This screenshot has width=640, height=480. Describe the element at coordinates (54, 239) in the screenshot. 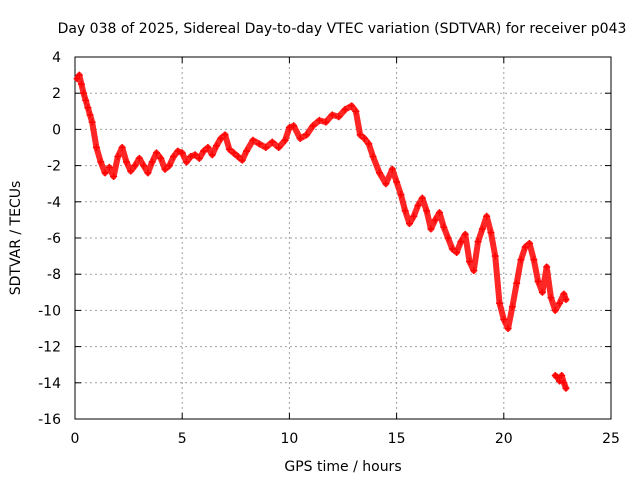

I see `y-tick-label: -6` at that location.